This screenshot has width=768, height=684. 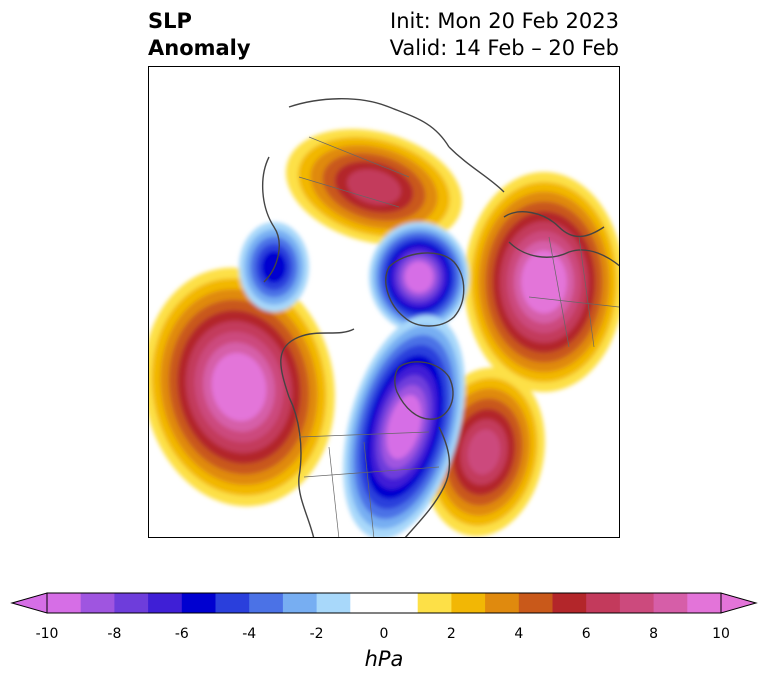 What do you see at coordinates (739, 603) in the screenshot?
I see `colorbar-over-arrow` at bounding box center [739, 603].